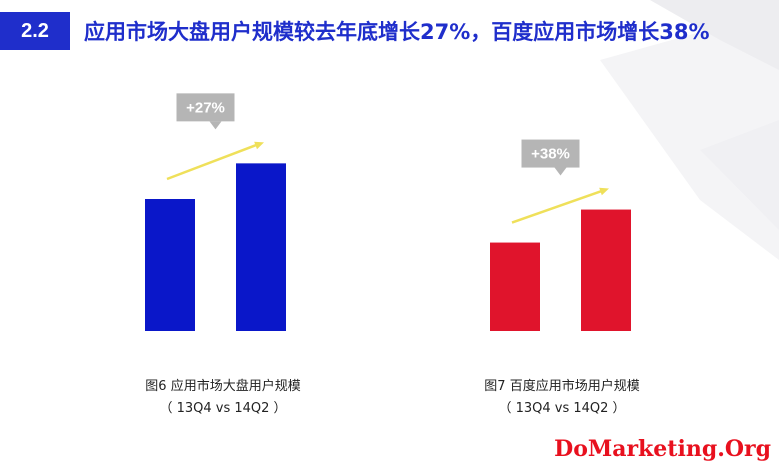 The height and width of the screenshot is (468, 779). I want to click on chart-2-caption-title: 图7 百度应用市场用户规模, so click(562, 386).